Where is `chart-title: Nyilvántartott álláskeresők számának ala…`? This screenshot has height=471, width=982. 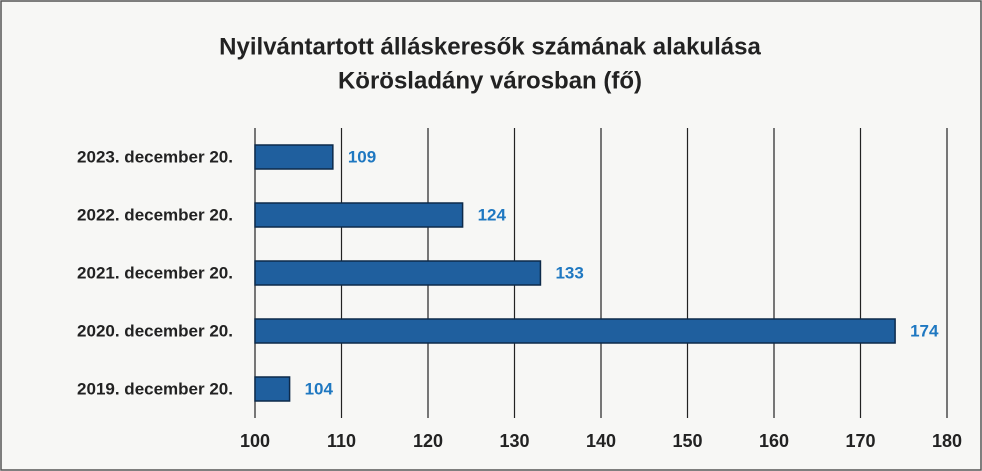
chart-title: Nyilvántartott álláskeresők számának ala… is located at coordinates (490, 46).